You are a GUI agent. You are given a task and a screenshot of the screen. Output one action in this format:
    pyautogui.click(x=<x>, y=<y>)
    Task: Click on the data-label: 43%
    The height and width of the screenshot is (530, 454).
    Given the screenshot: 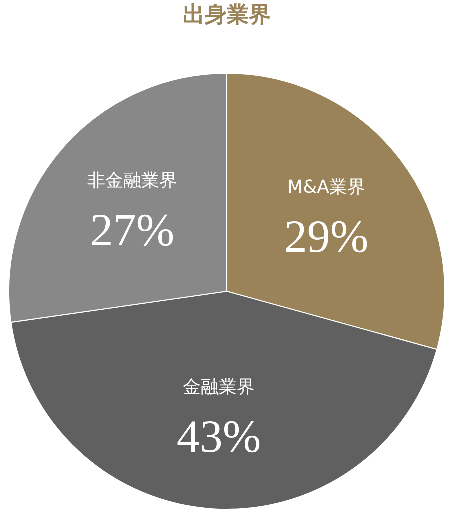 What is the action you would take?
    pyautogui.click(x=219, y=436)
    